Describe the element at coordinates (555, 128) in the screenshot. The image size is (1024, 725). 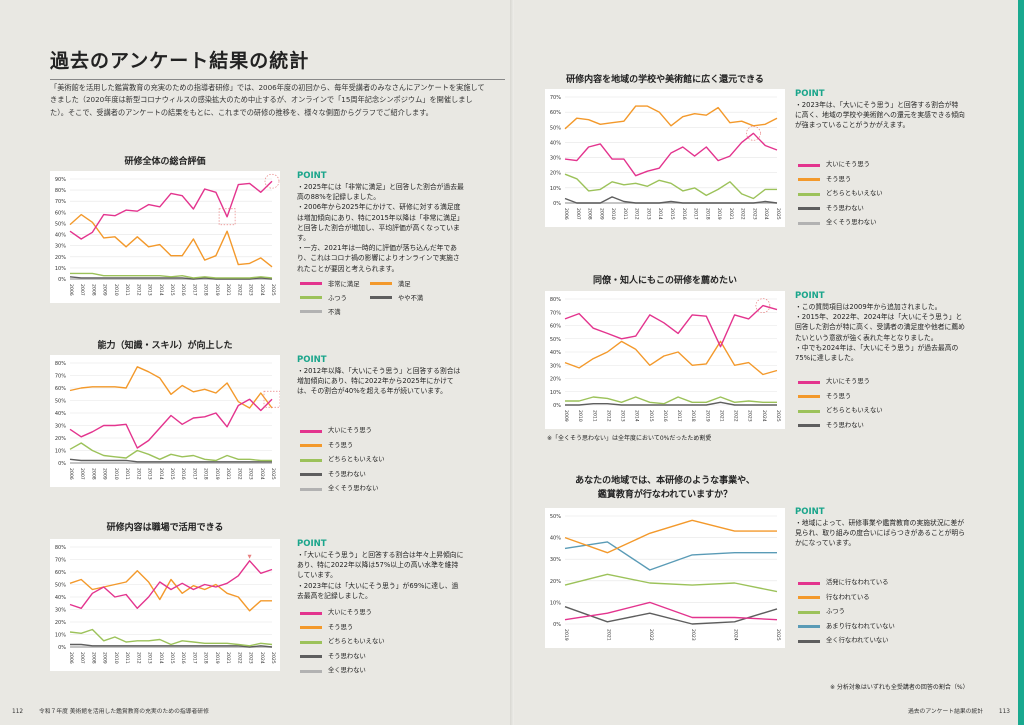
I see `y-tick-label: 50%` at that location.